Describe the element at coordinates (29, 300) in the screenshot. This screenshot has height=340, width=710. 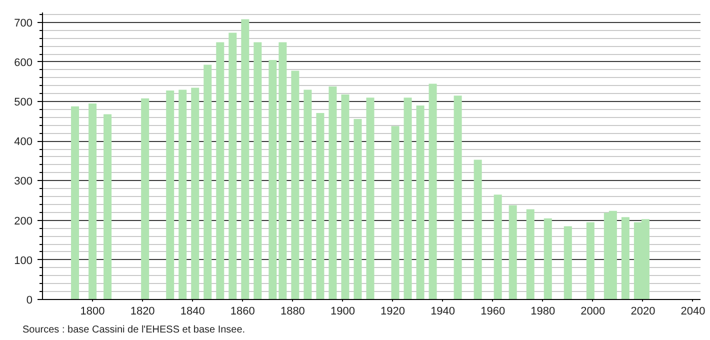
I see `y-tick-label: 0` at that location.